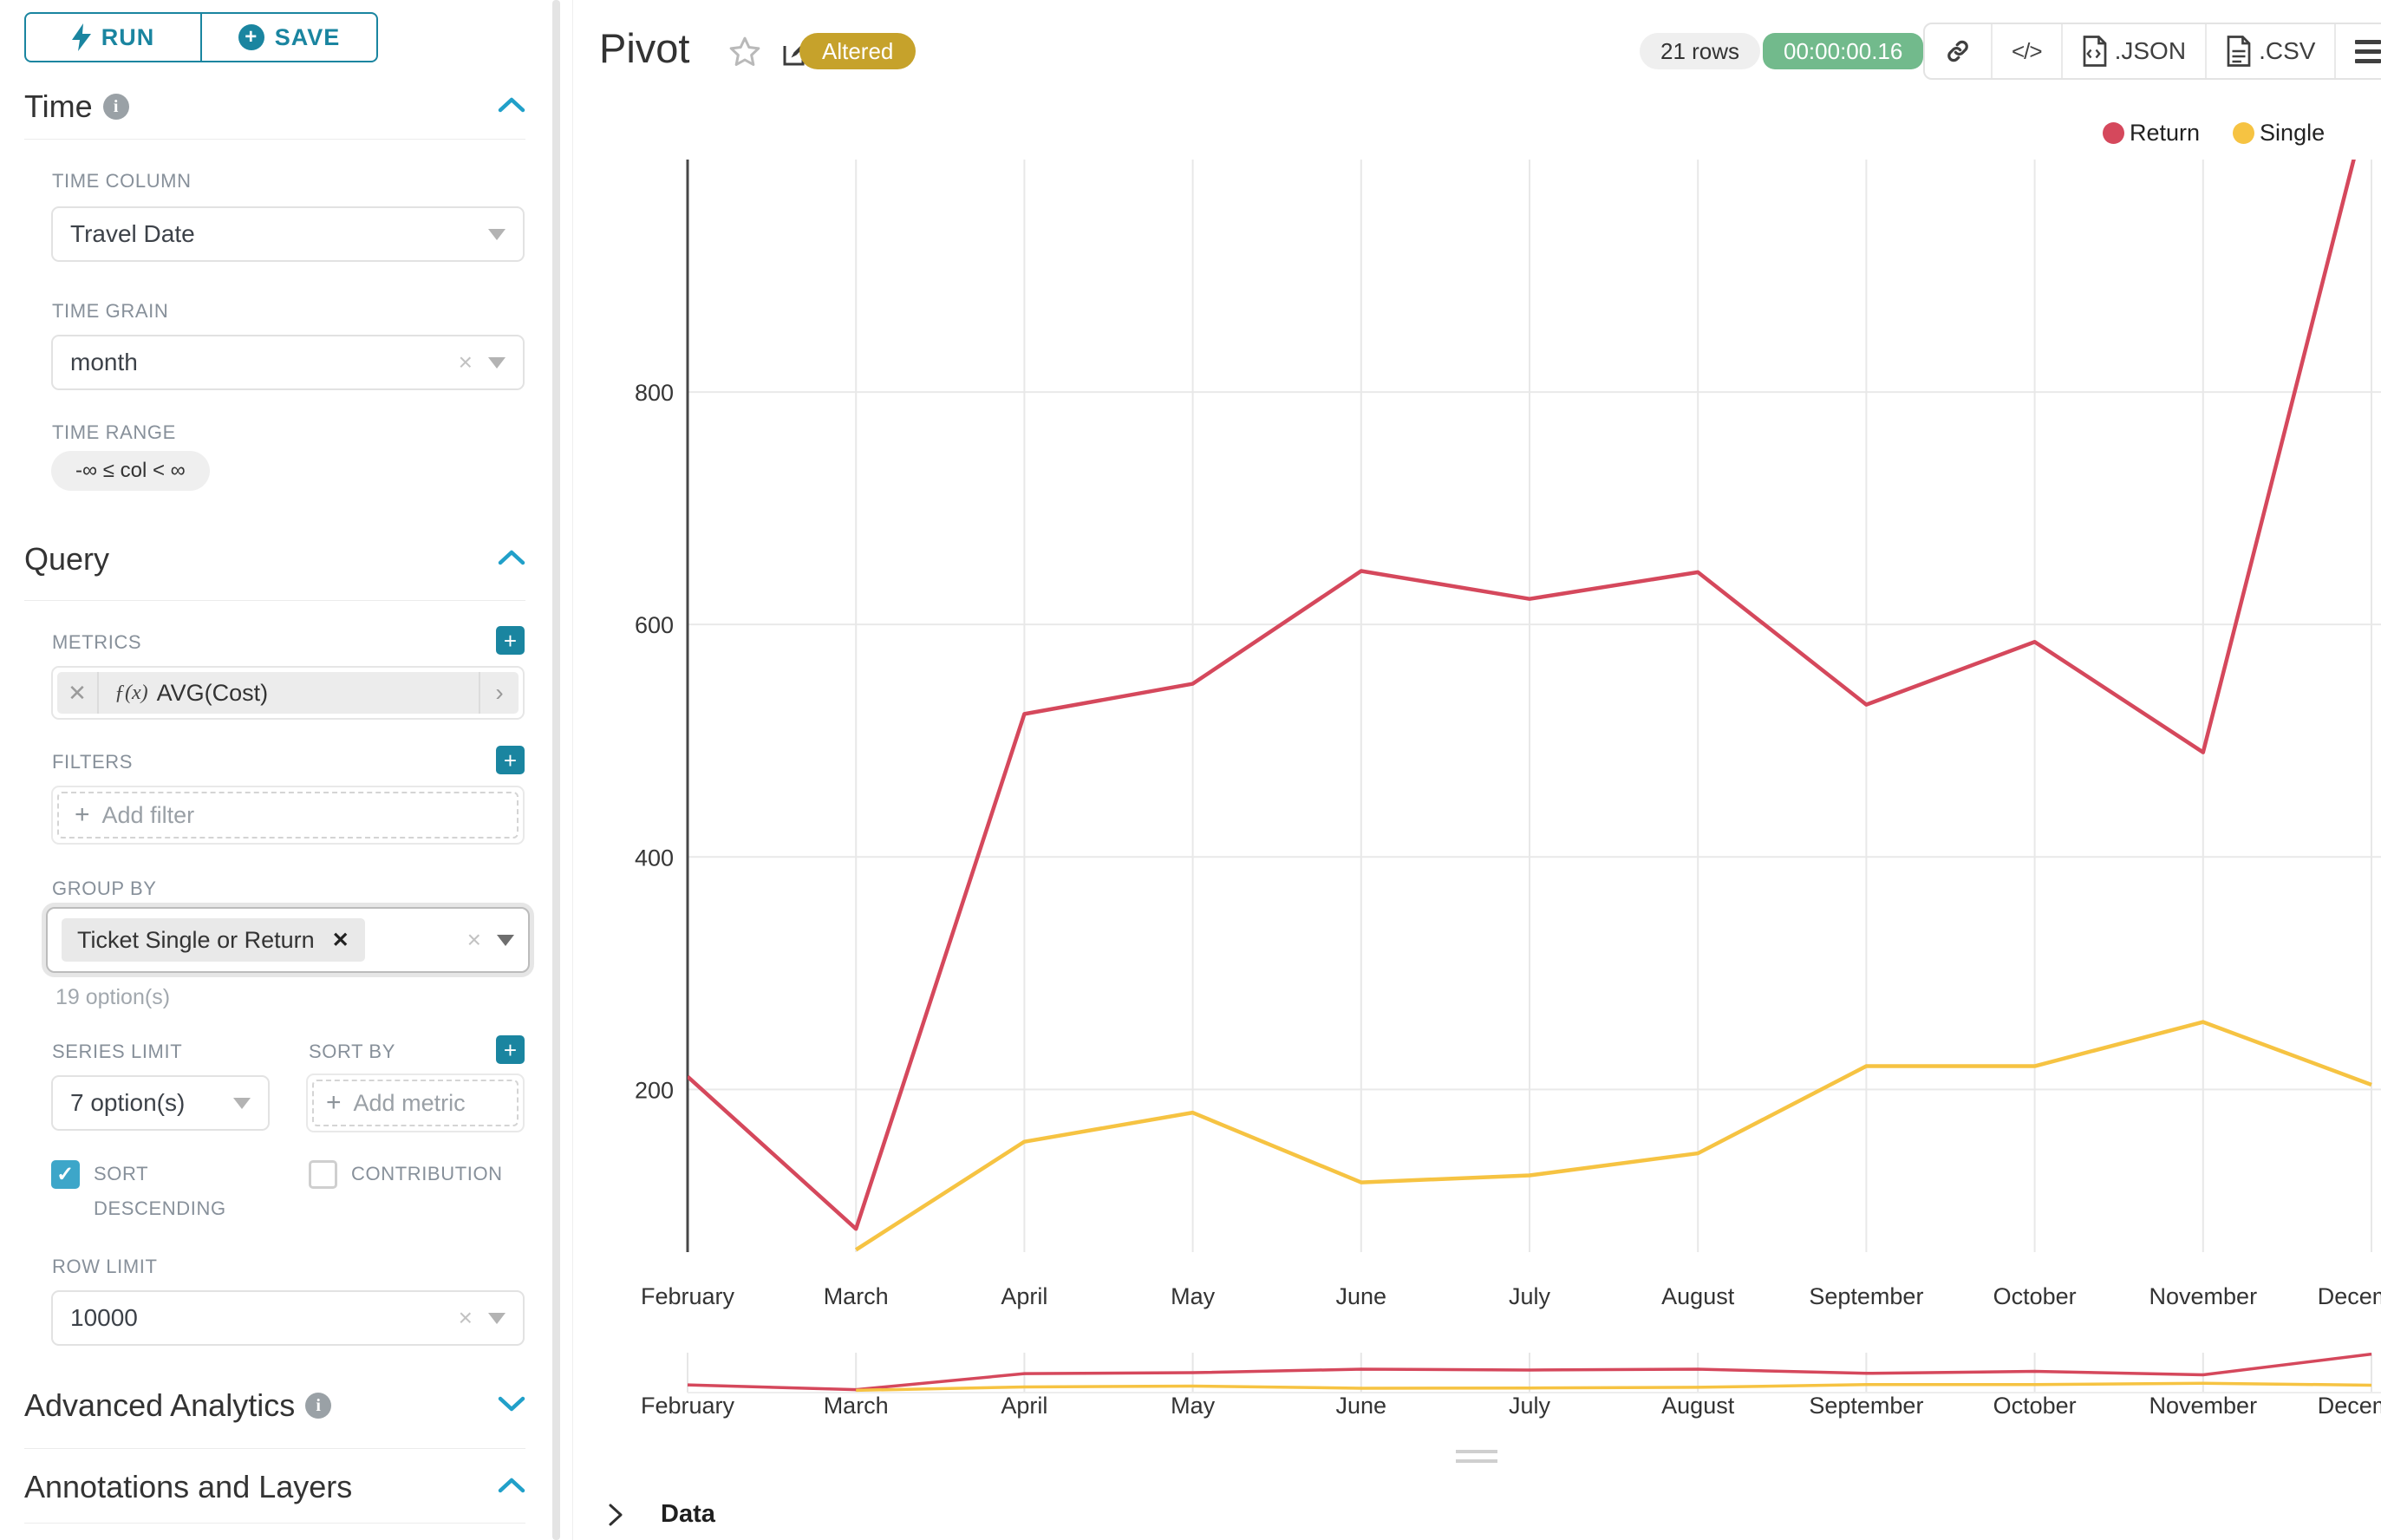  Describe the element at coordinates (288, 362) in the screenshot. I see `time-grain-select: month ×` at that location.